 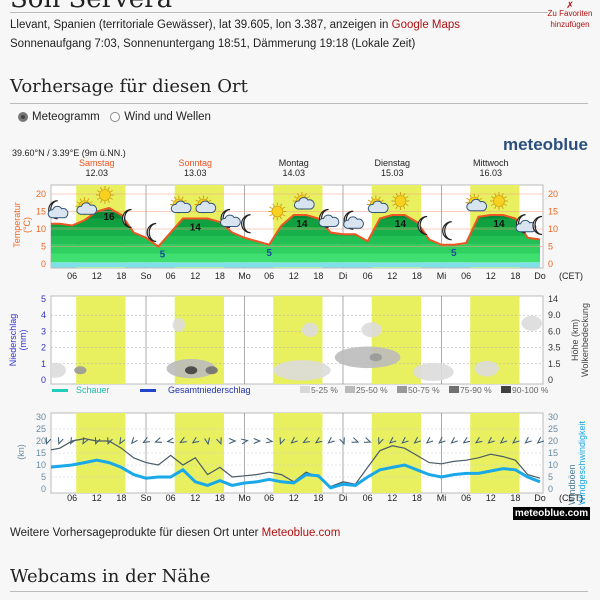 I want to click on radio-wind-wellen: Wind und Wellen, so click(x=160, y=117).